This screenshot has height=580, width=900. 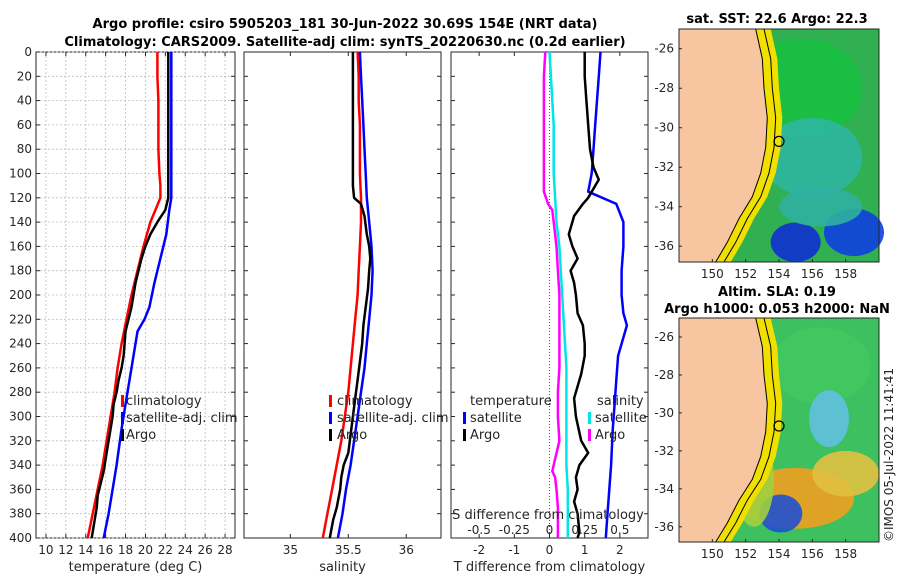 What do you see at coordinates (393, 418) in the screenshot?
I see `legend-label-satellite-adj: satellite-adj. clim` at bounding box center [393, 418].